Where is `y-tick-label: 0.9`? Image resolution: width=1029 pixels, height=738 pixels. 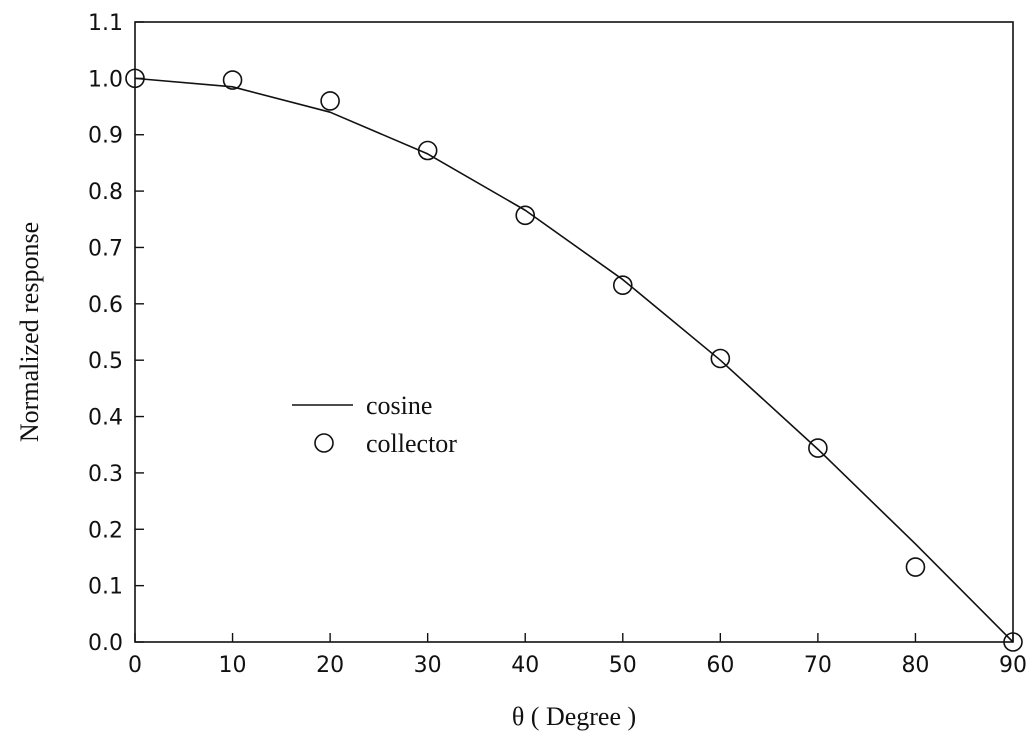 y-tick-label: 0.9 is located at coordinates (105, 136).